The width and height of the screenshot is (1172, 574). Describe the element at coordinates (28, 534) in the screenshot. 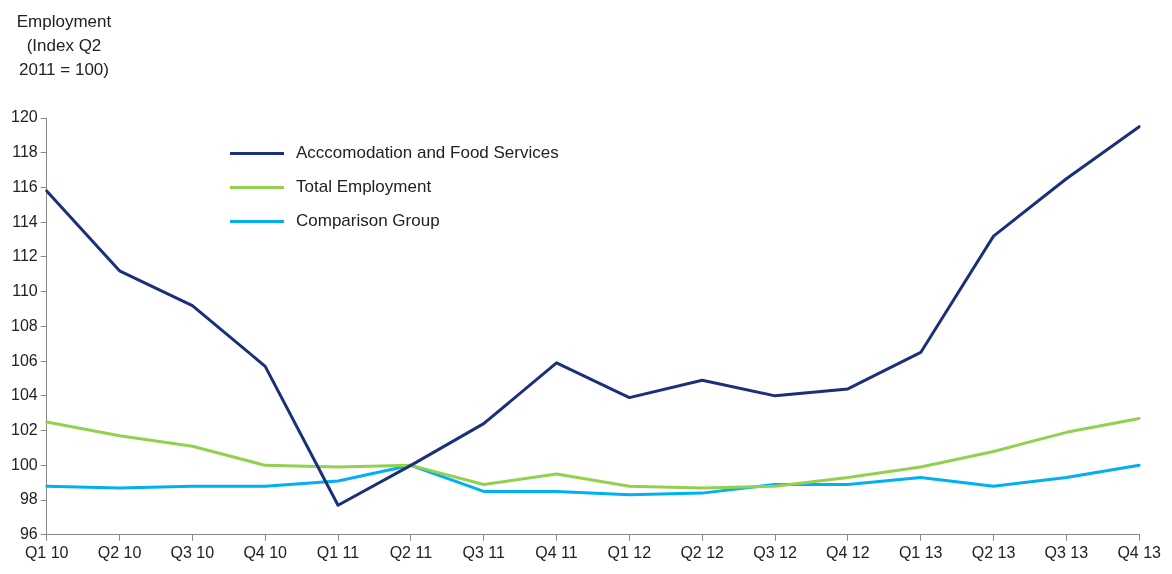

I see `y-tick-label: 96` at that location.